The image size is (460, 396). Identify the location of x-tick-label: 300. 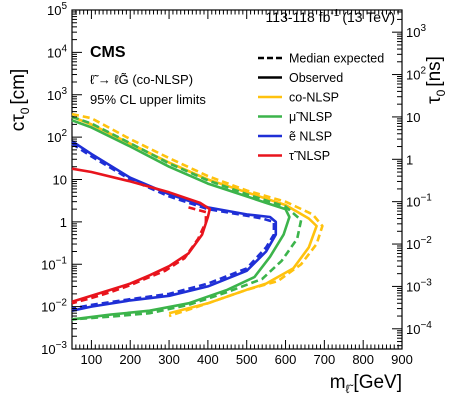
(169, 359).